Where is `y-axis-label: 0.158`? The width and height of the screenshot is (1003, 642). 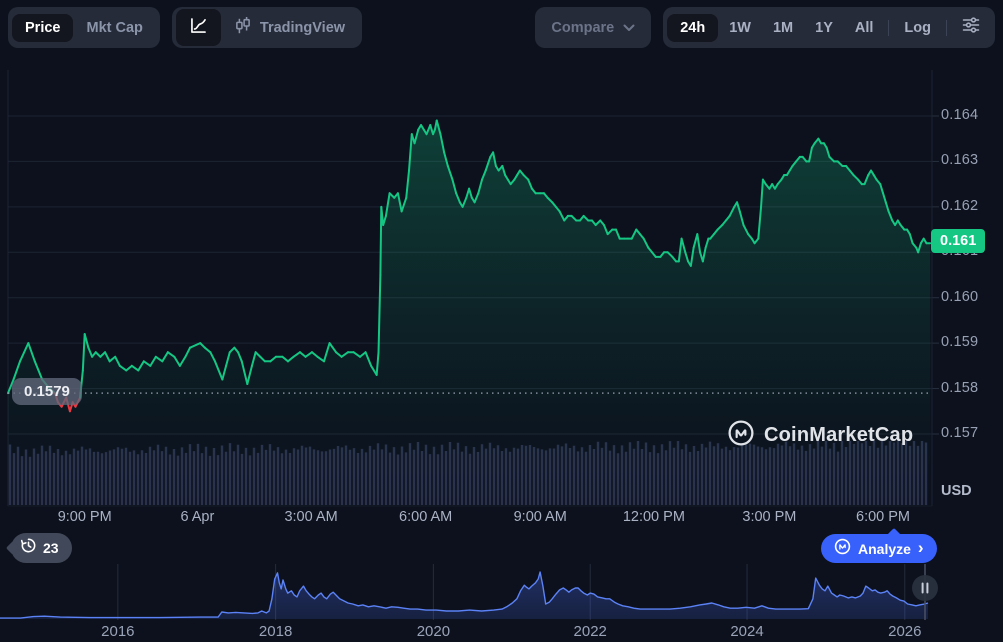 y-axis-label: 0.158 is located at coordinates (960, 387).